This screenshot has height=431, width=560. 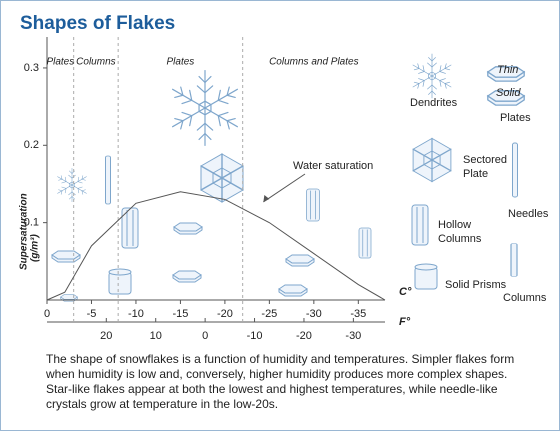 What do you see at coordinates (284, 188) in the screenshot?
I see `annotation-arrow` at bounding box center [284, 188].